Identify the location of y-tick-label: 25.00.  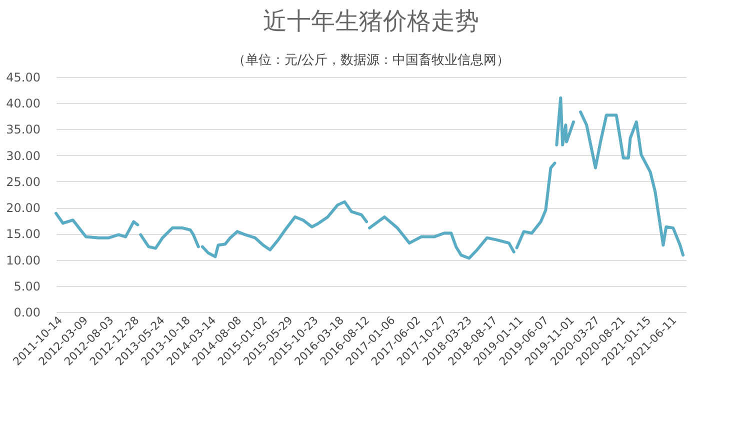
(23, 181).